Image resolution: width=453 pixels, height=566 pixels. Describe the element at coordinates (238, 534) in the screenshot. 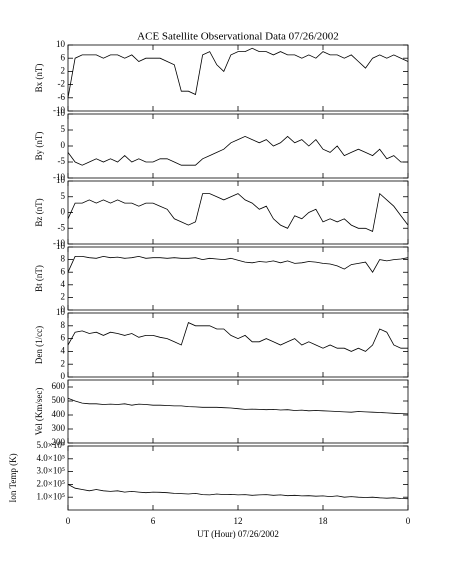

I see `x-axis-label: UT (Hour) 07/26/2002` at that location.